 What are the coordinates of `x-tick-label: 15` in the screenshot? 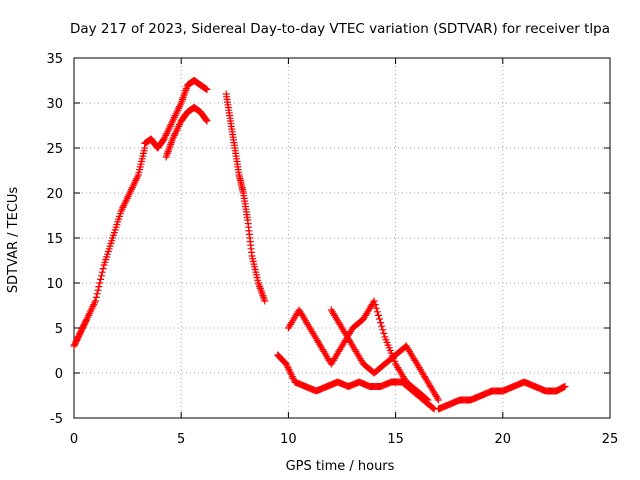 It's located at (395, 439).